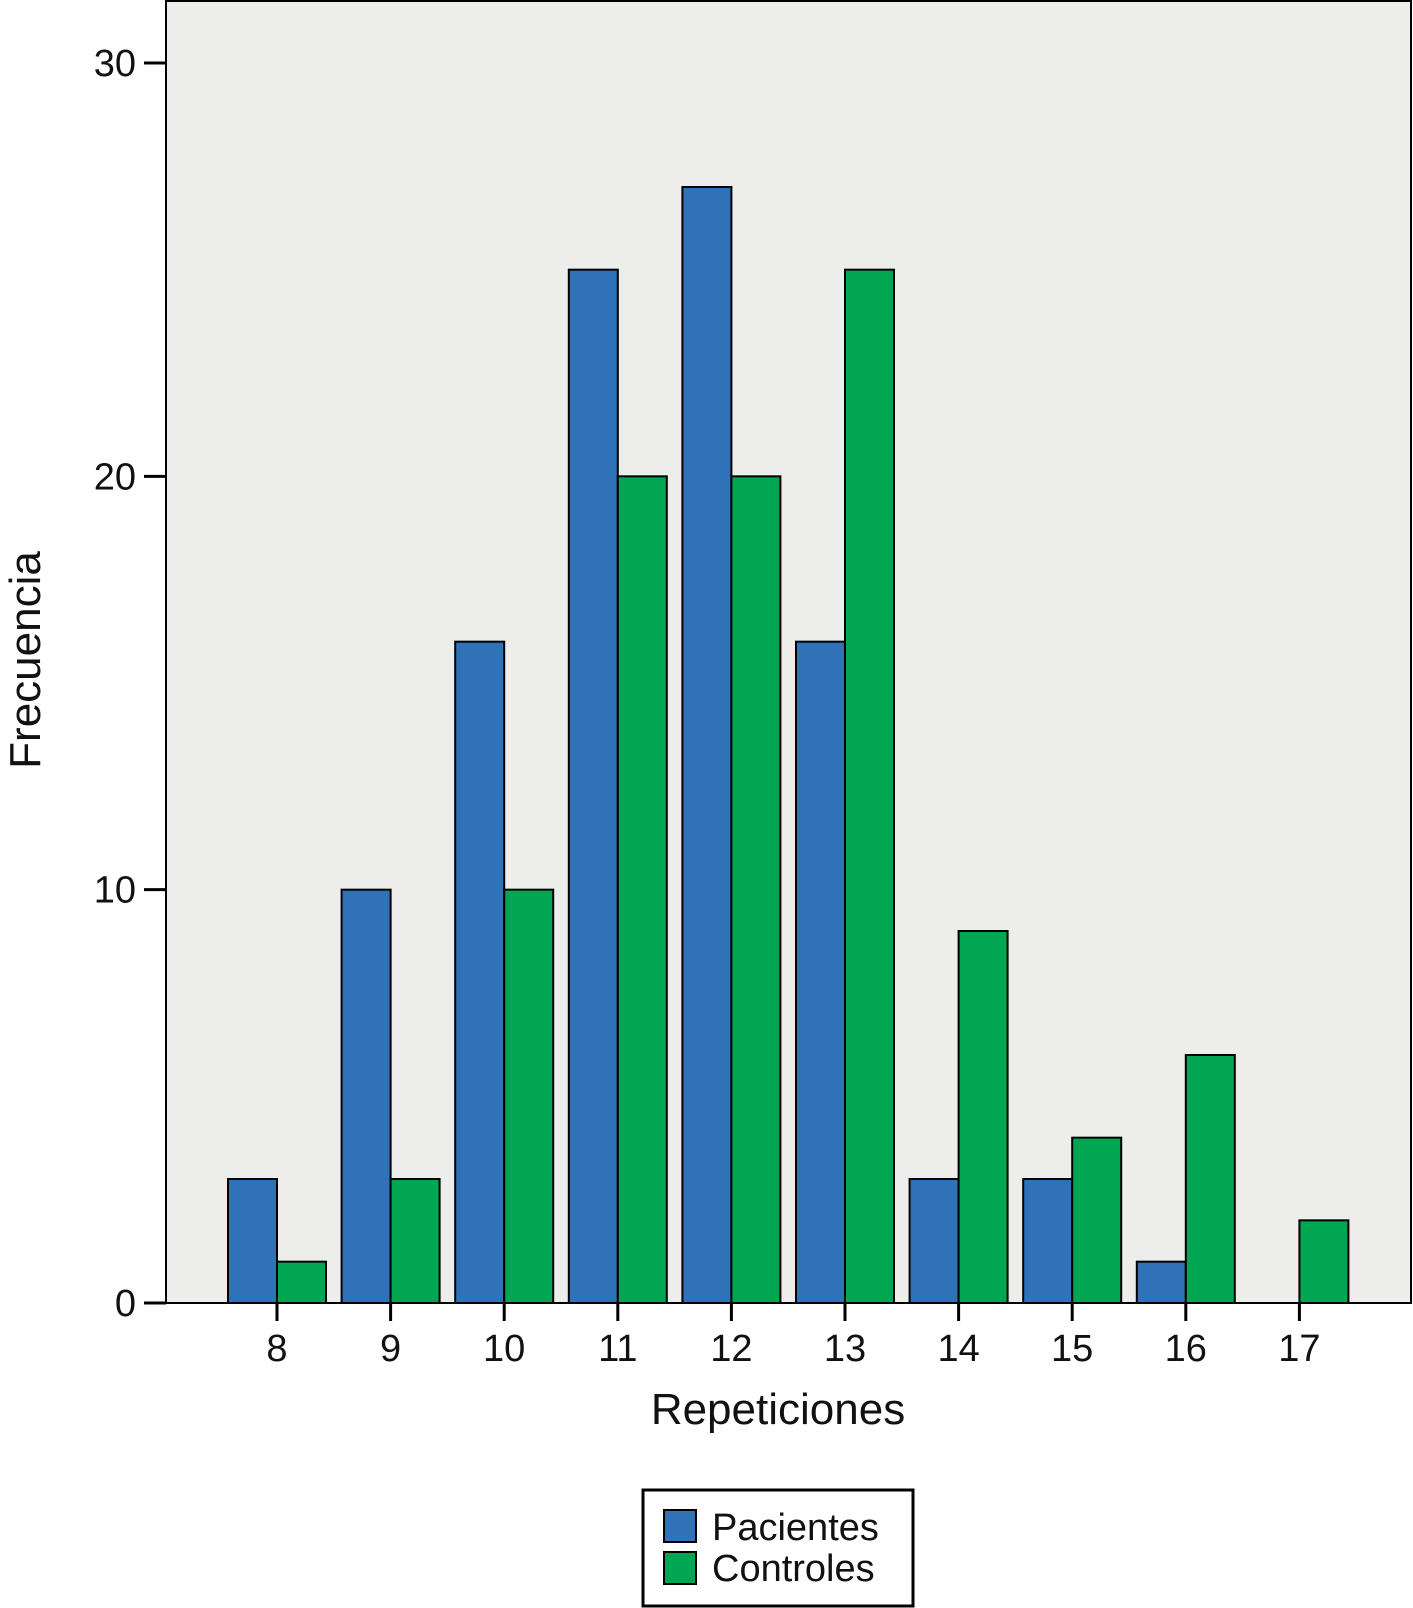 Image resolution: width=1413 pixels, height=1608 pixels. What do you see at coordinates (115, 477) in the screenshot?
I see `y-tick-label-20: 20` at bounding box center [115, 477].